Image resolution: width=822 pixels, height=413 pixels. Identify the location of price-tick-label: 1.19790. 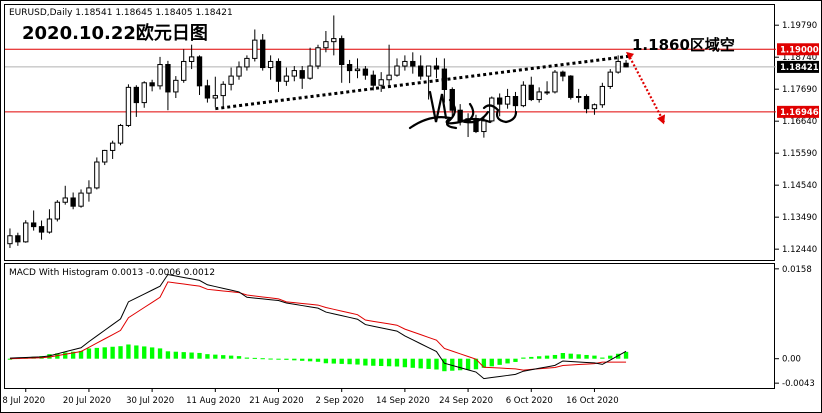
(799, 26).